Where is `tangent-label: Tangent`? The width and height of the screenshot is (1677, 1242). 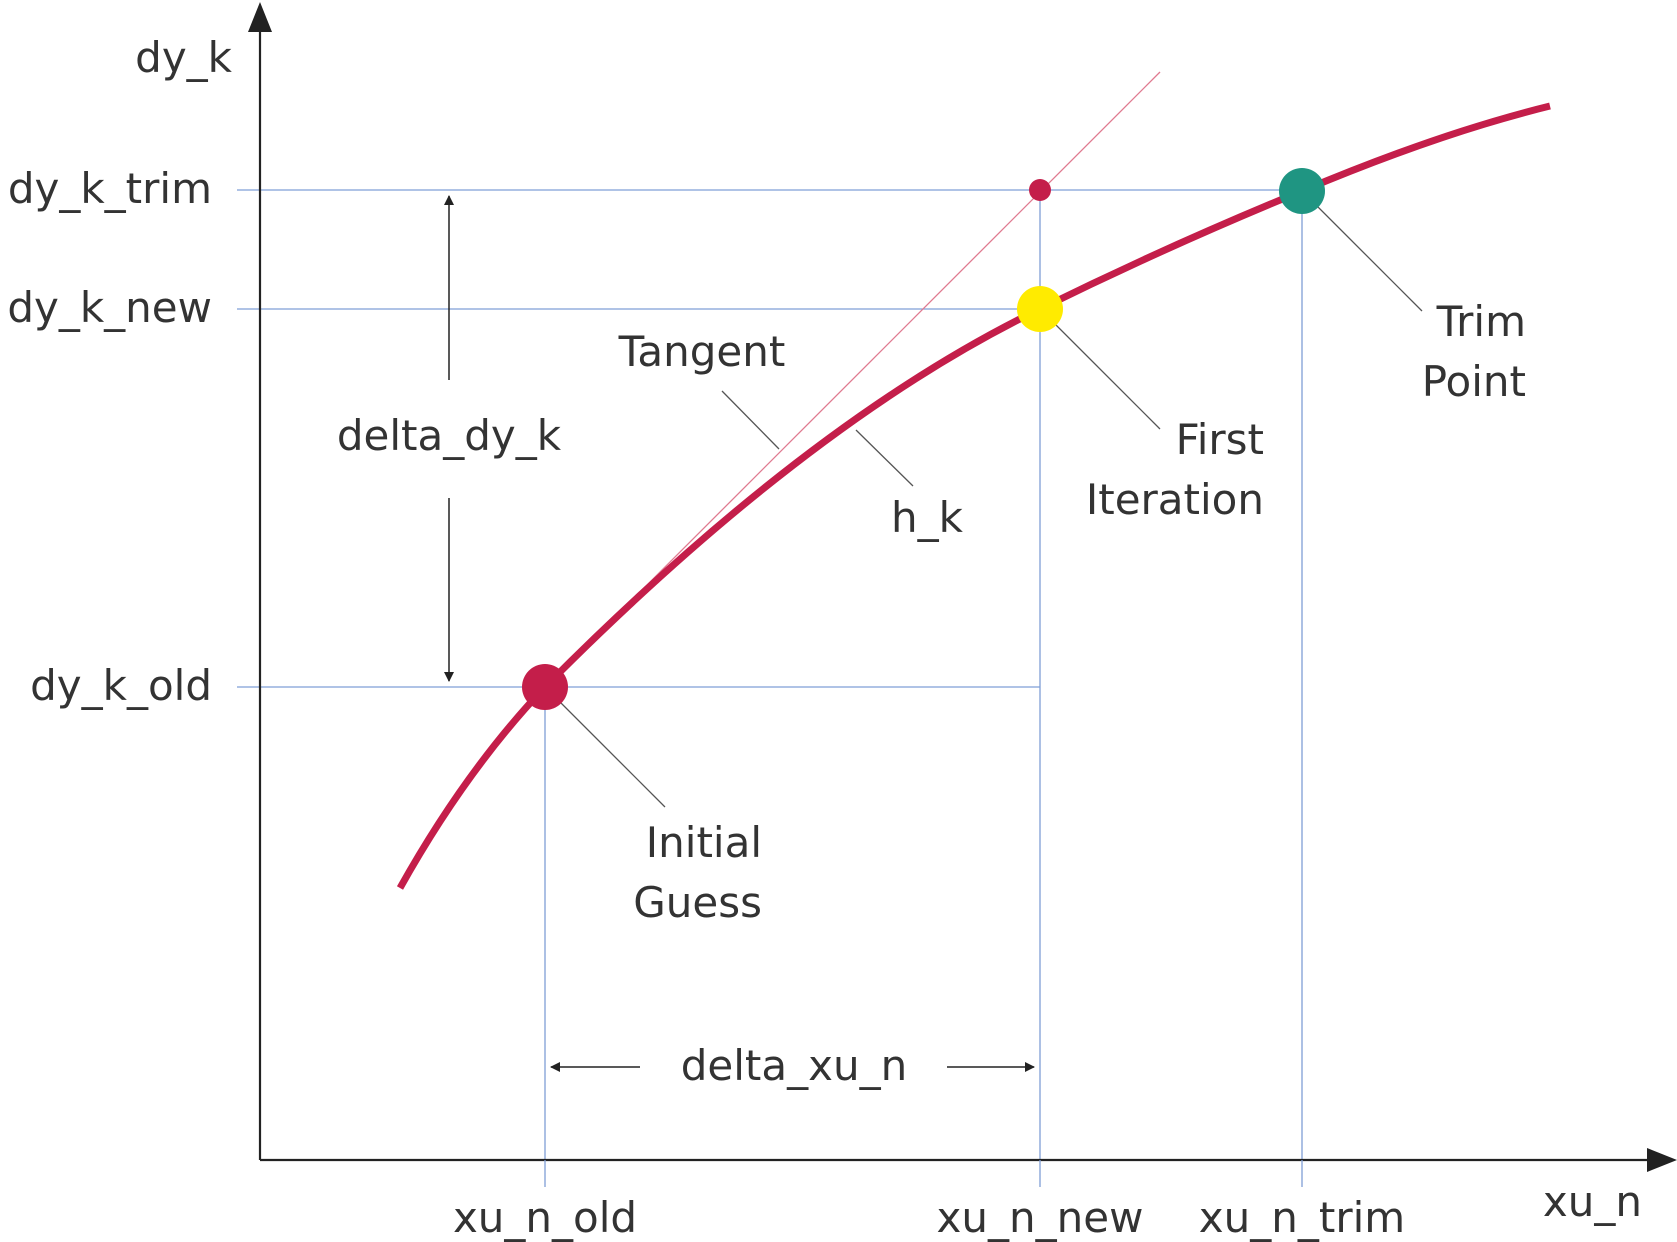 tangent-label: Tangent is located at coordinates (702, 351).